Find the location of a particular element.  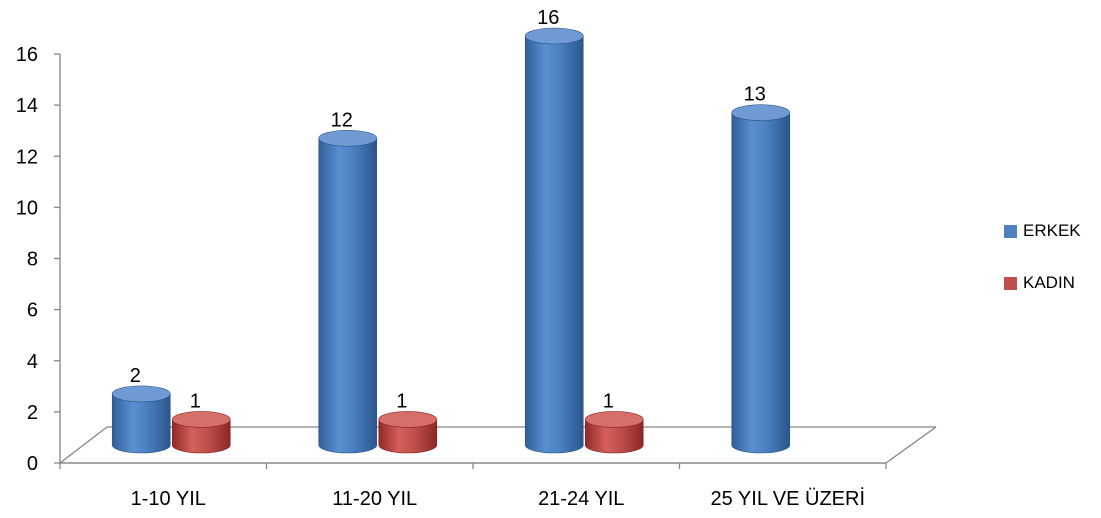

legend-item-erkek: ERKEK is located at coordinates (1042, 231).